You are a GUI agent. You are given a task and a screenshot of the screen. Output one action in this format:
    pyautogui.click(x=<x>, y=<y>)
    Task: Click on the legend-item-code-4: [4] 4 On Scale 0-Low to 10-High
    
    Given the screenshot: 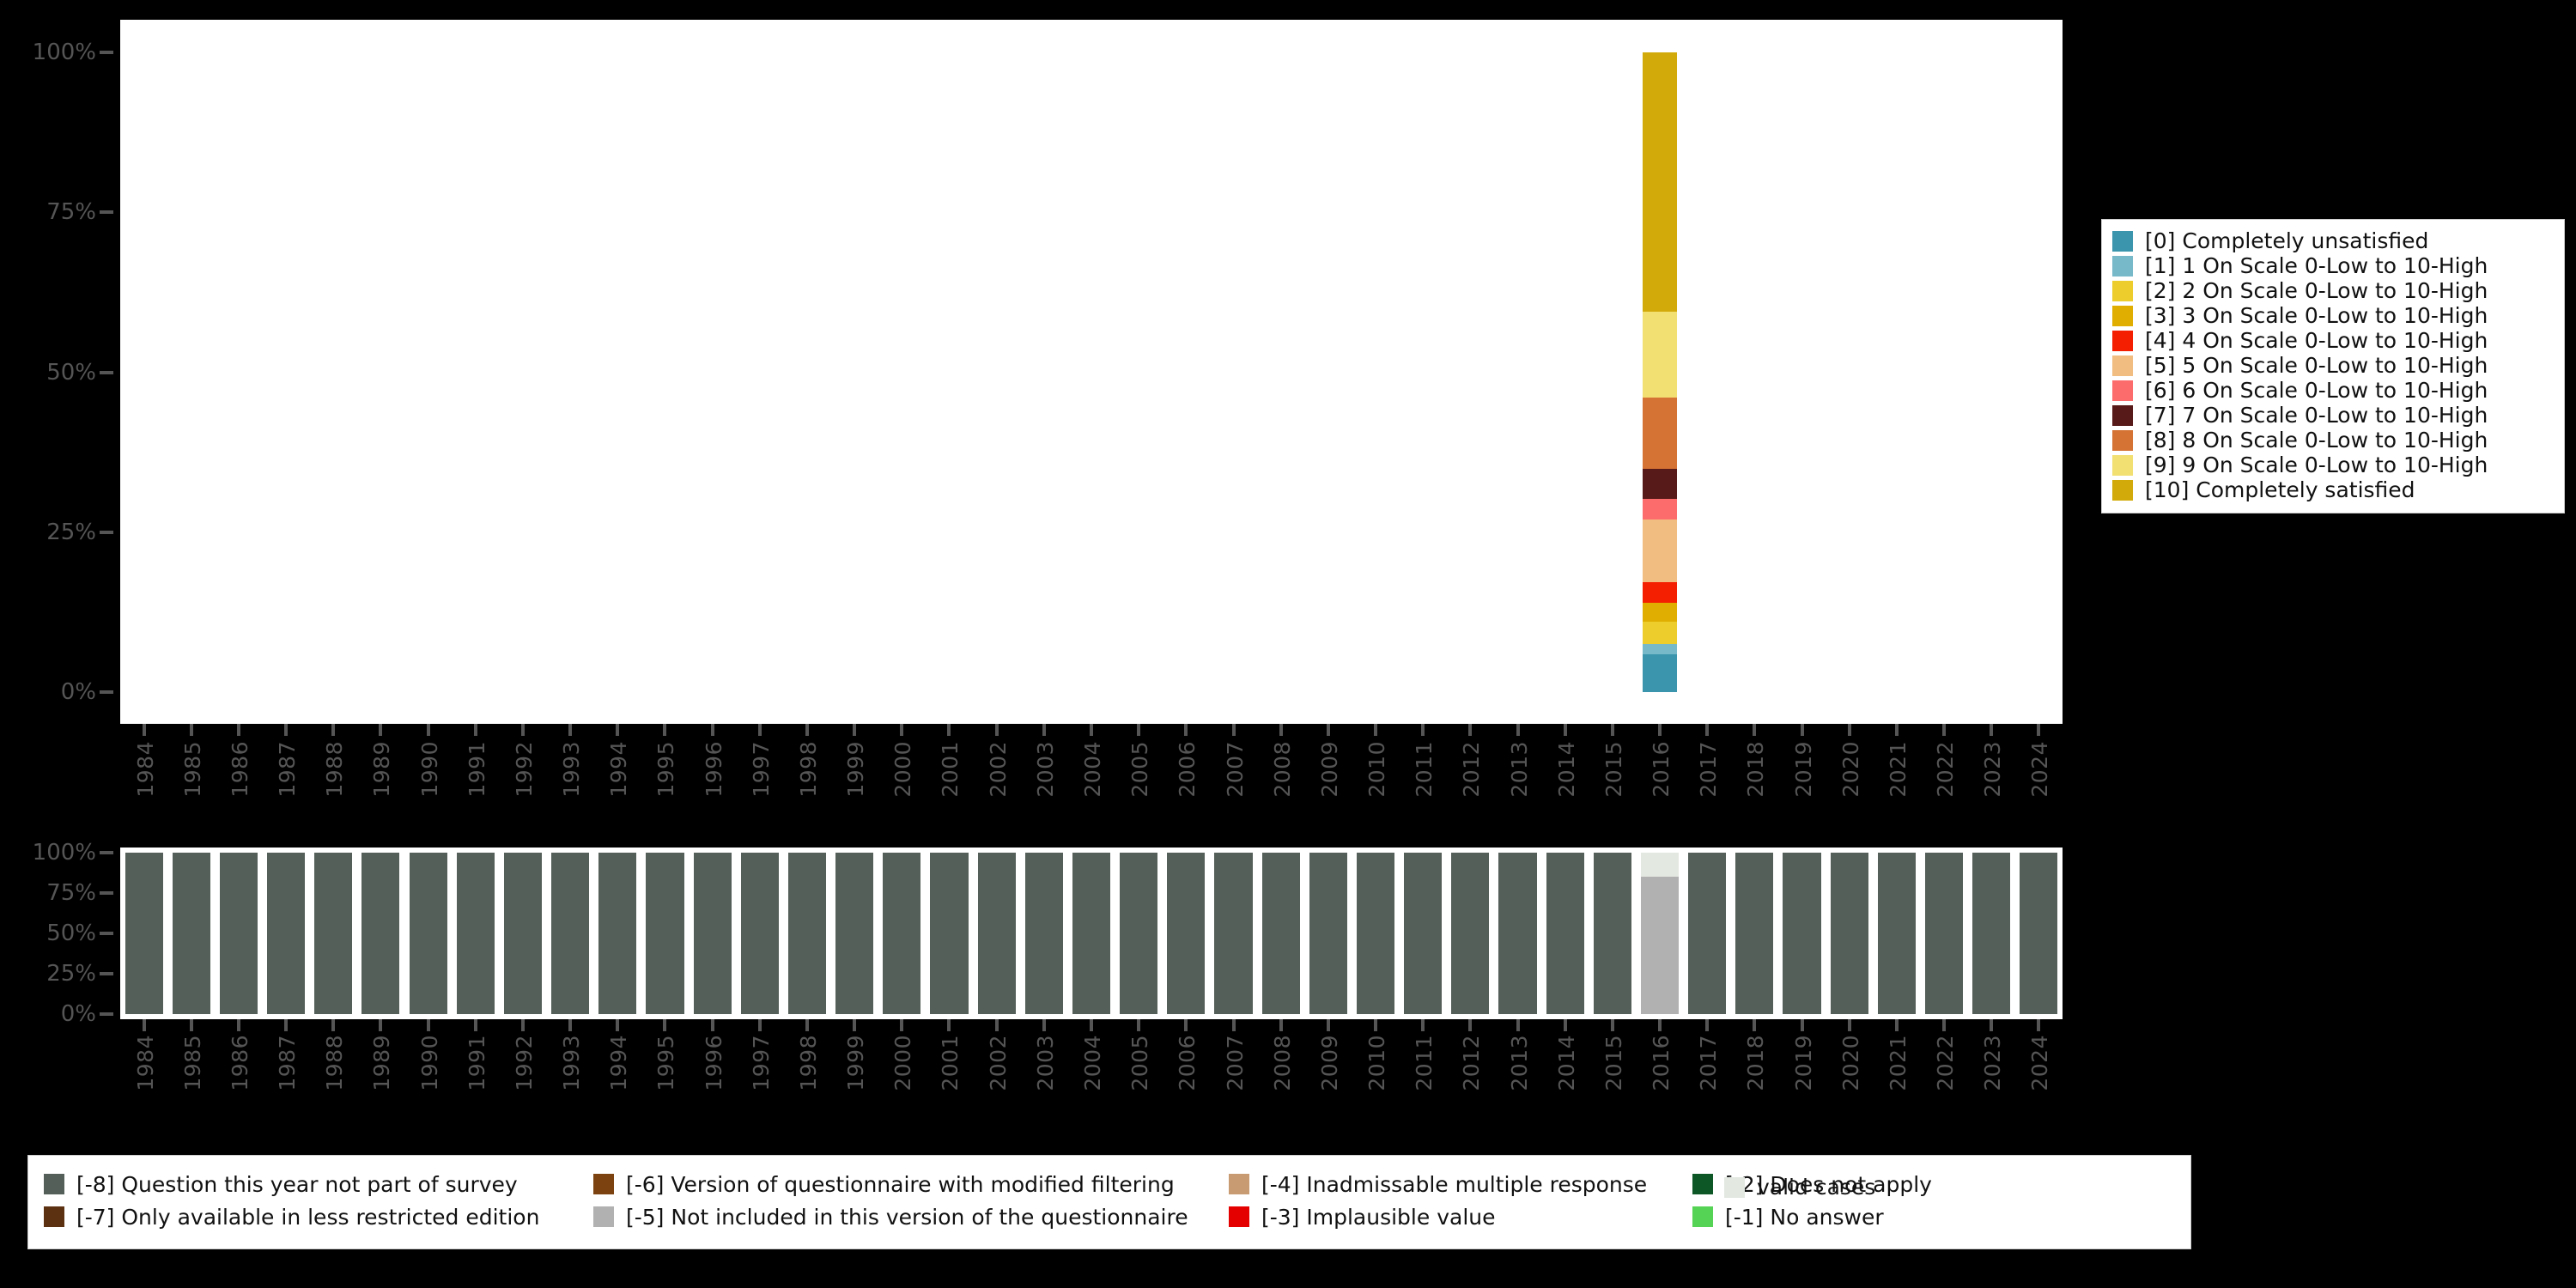 What is the action you would take?
    pyautogui.click(x=2333, y=340)
    